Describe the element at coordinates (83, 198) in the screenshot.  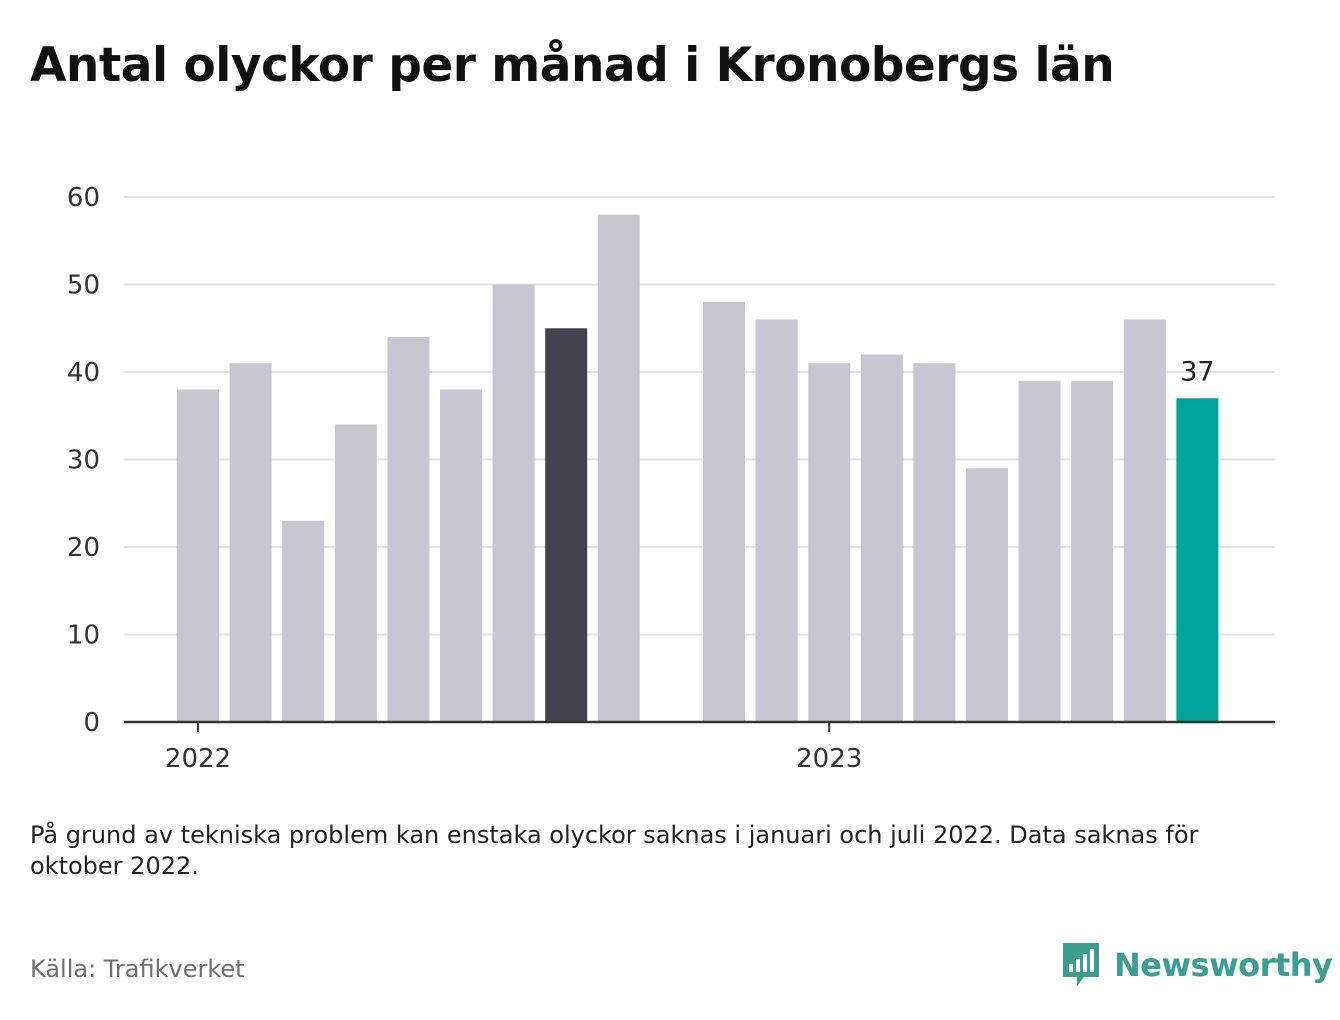
I see `y-tick-label: 60` at that location.